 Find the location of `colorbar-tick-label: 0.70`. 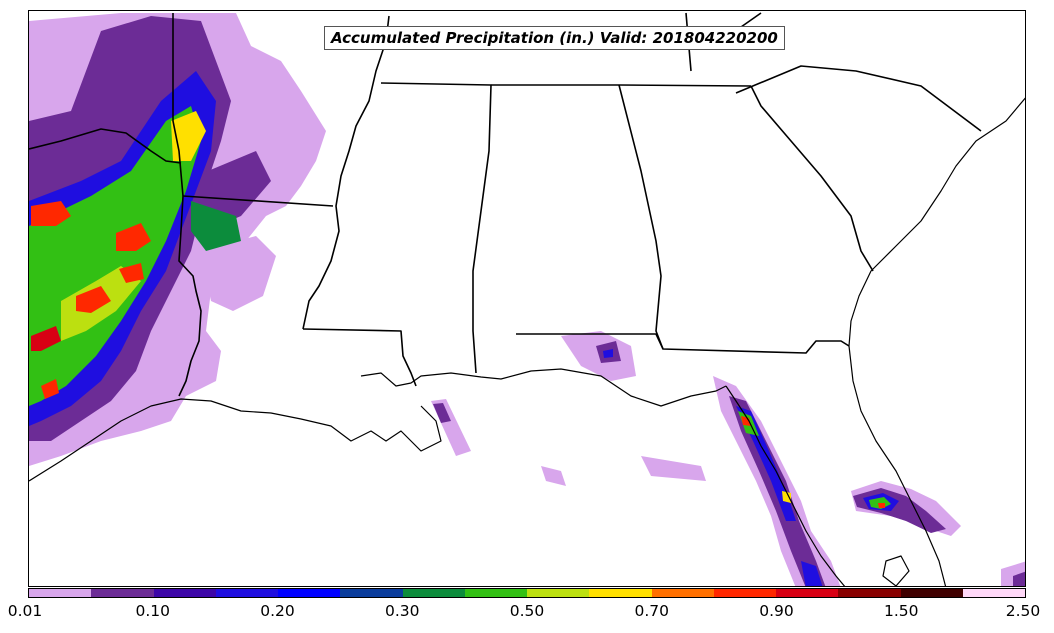

colorbar-tick-label: 0.70 is located at coordinates (652, 611).